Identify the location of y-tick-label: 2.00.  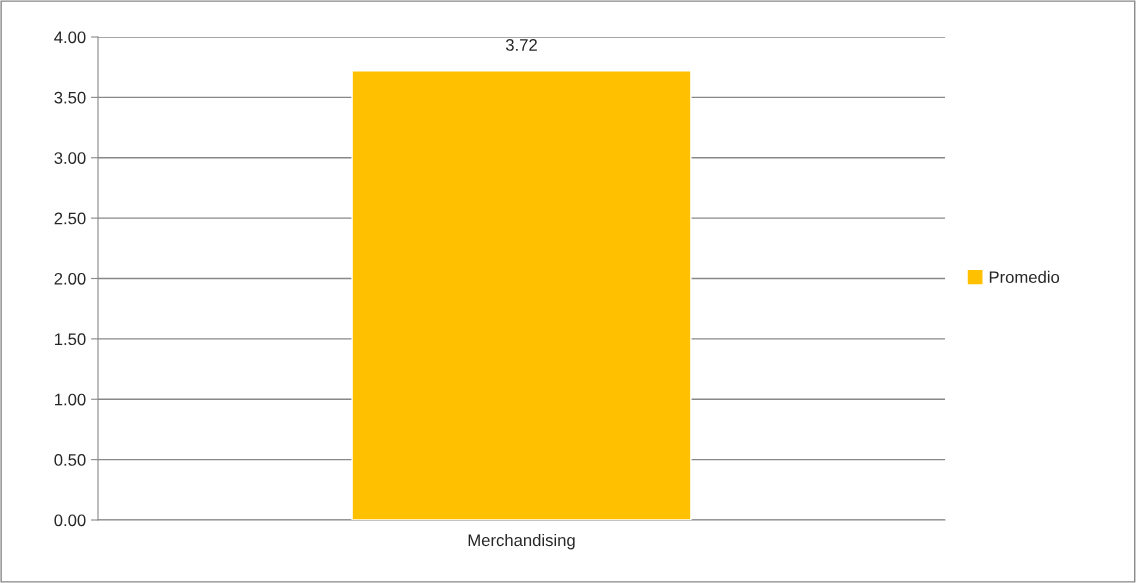
(70, 278).